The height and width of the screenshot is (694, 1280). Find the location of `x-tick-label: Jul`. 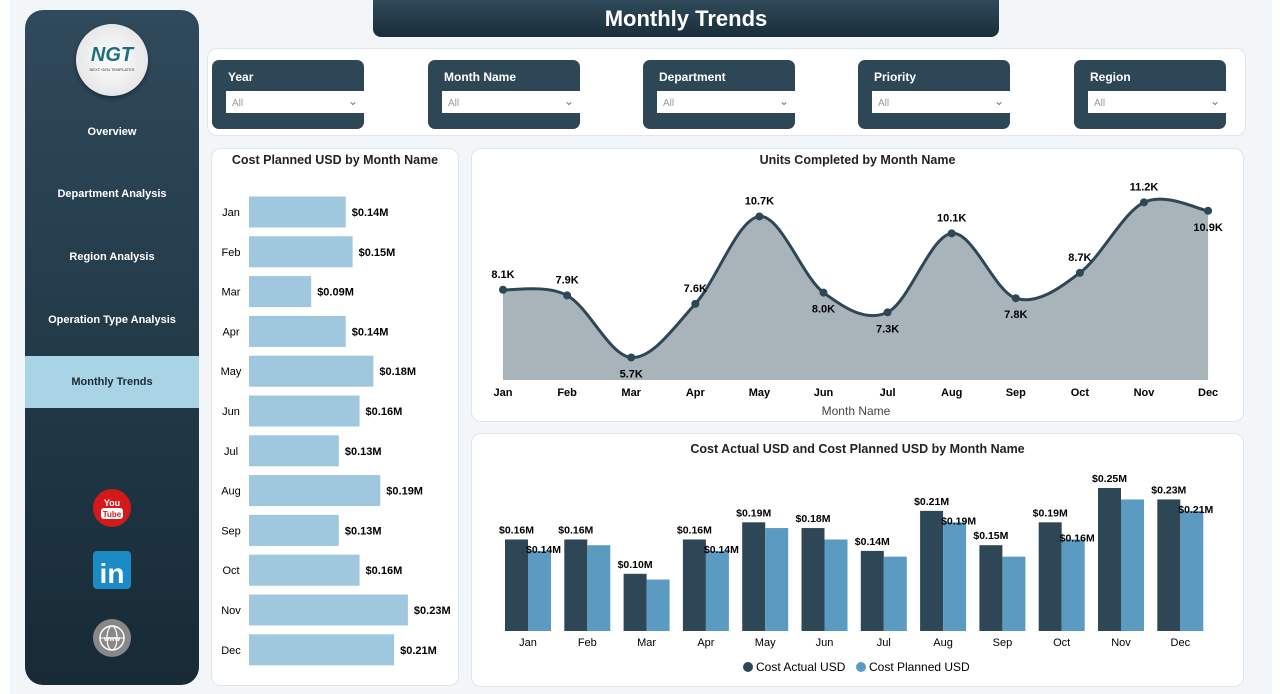

x-tick-label: Jul is located at coordinates (888, 393).